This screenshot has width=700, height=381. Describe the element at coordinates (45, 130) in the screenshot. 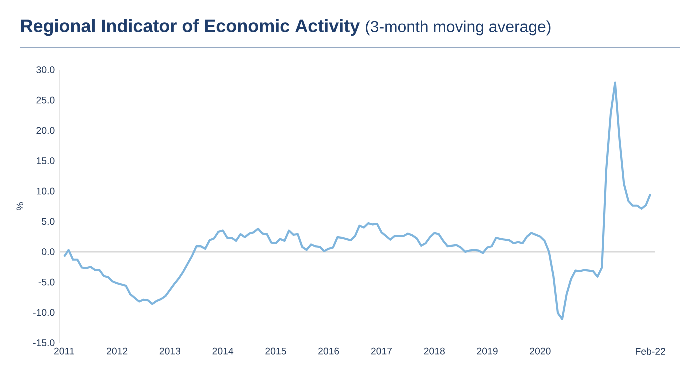

I see `y-tick-label: 20.0` at that location.